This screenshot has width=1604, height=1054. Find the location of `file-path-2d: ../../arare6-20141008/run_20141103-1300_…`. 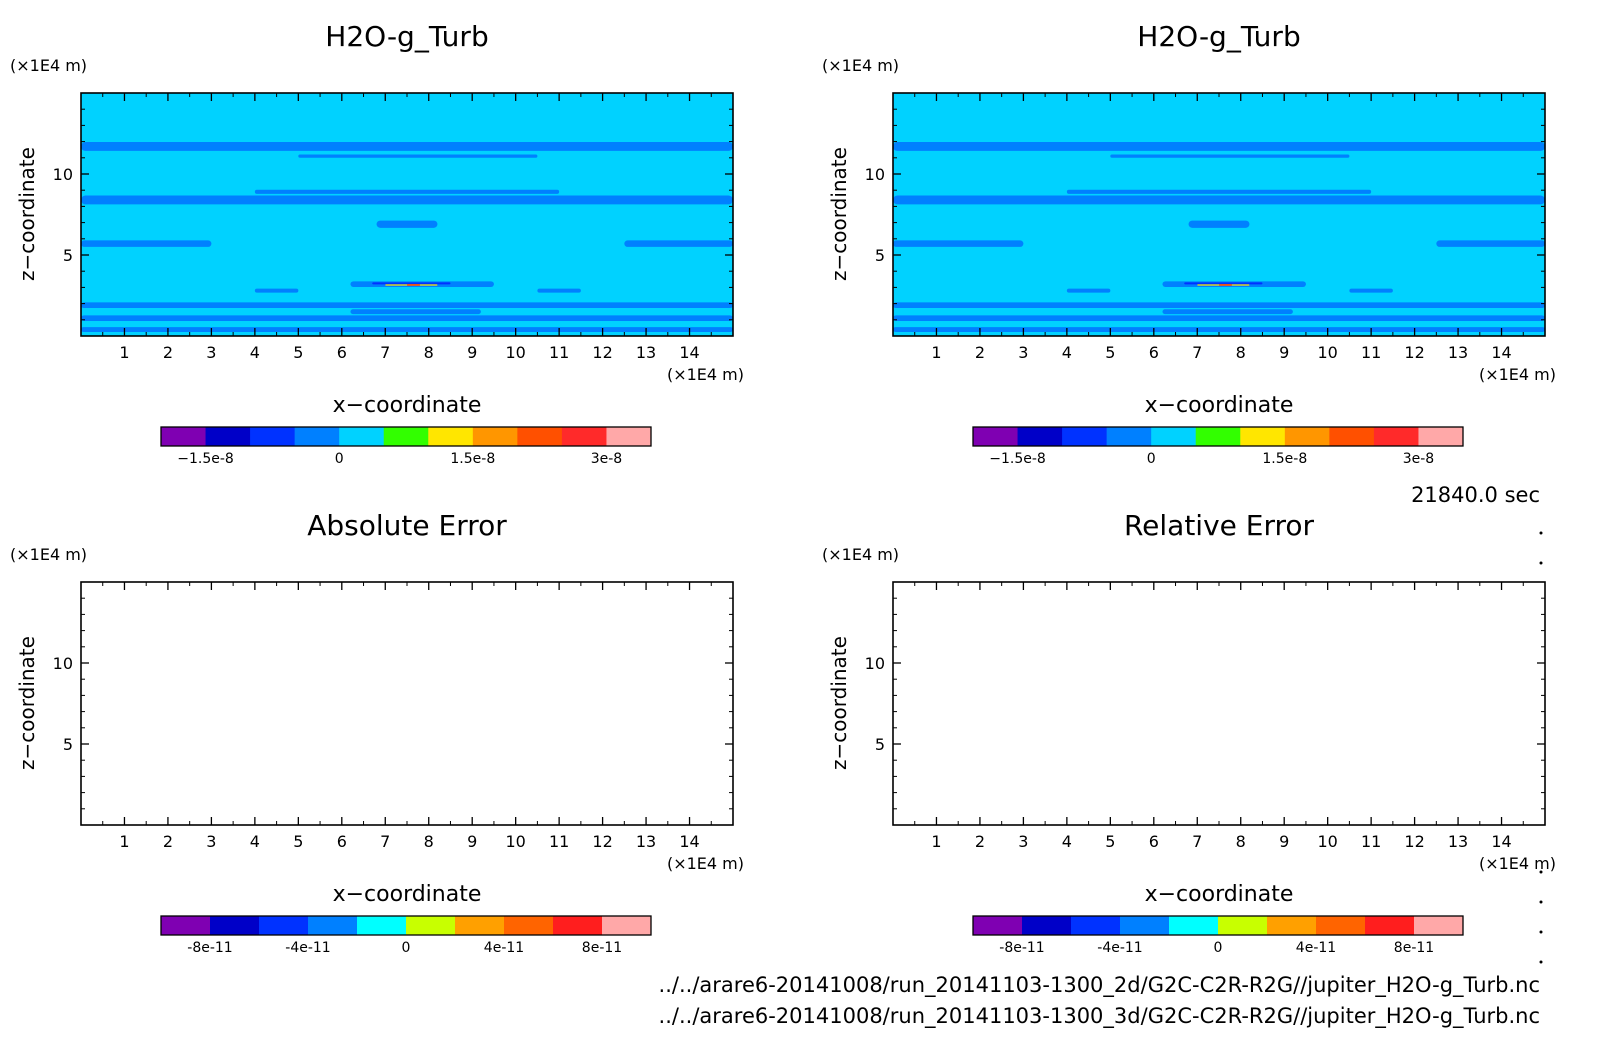

file-path-2d: ../../arare6-20141008/run_20141103-1300_… is located at coordinates (1099, 985).